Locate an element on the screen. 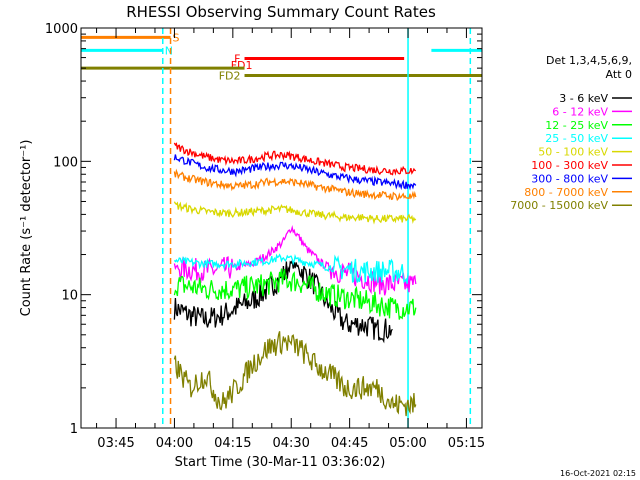  flag-label: N is located at coordinates (169, 50).